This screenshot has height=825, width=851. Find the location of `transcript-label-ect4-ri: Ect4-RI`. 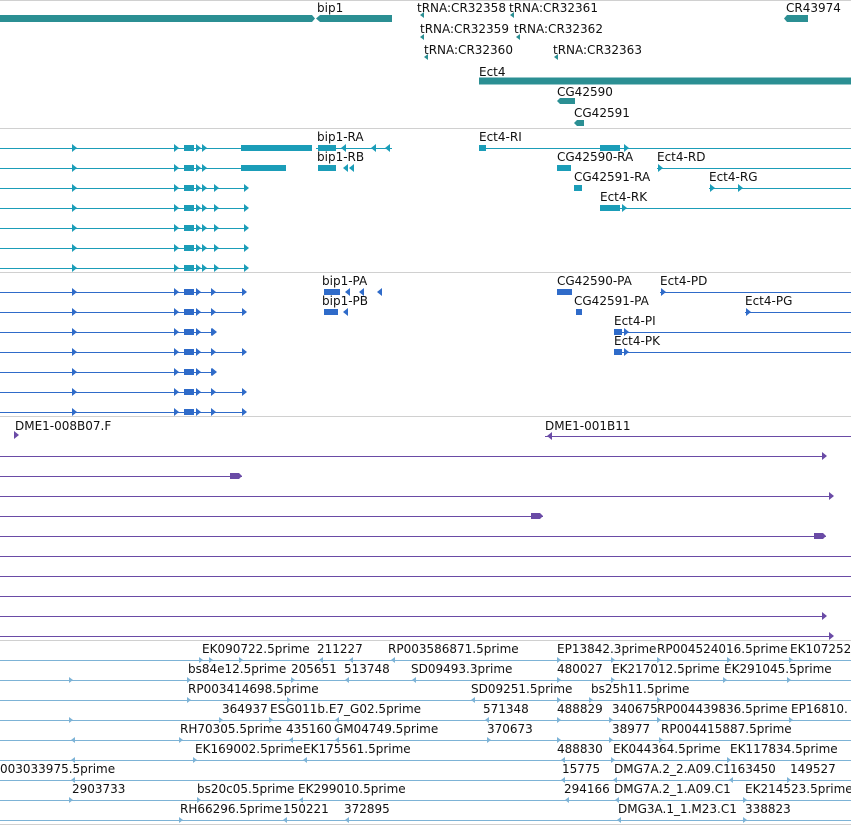

transcript-label-ect4-ri: Ect4-RI is located at coordinates (500, 137).